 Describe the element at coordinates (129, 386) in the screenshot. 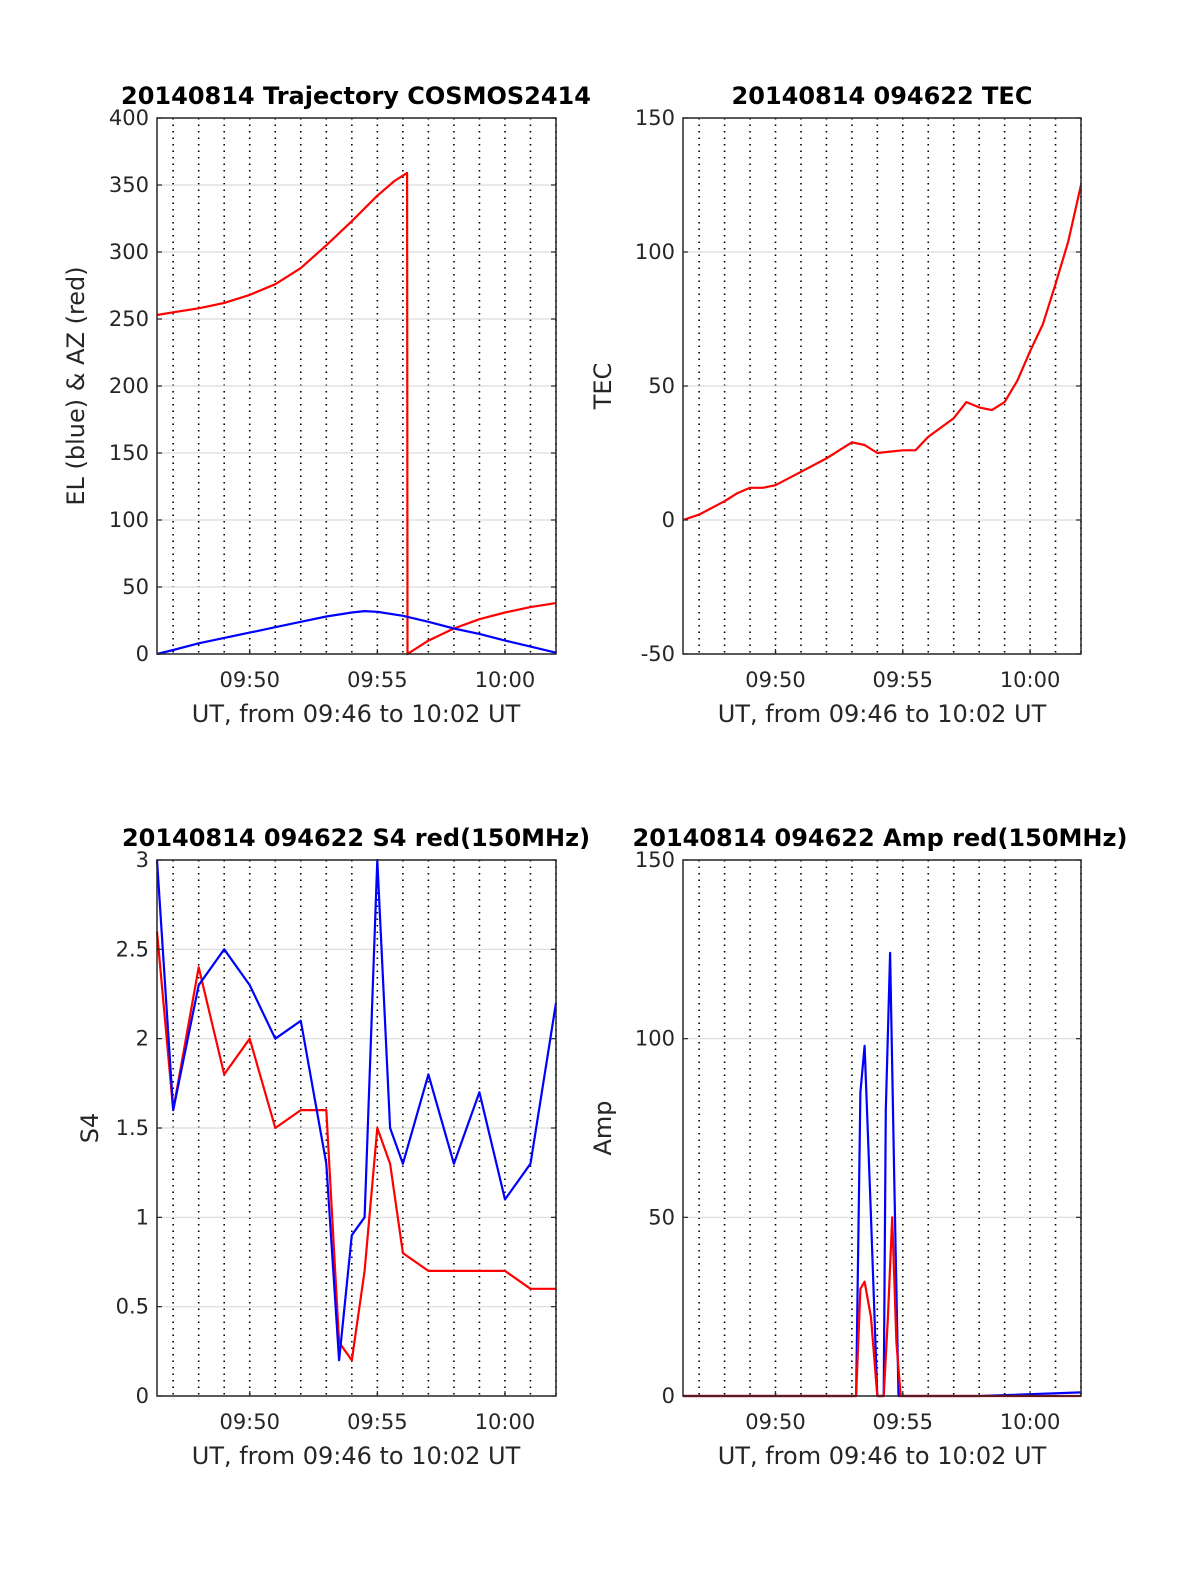

I see `y-tick-label: 200` at that location.